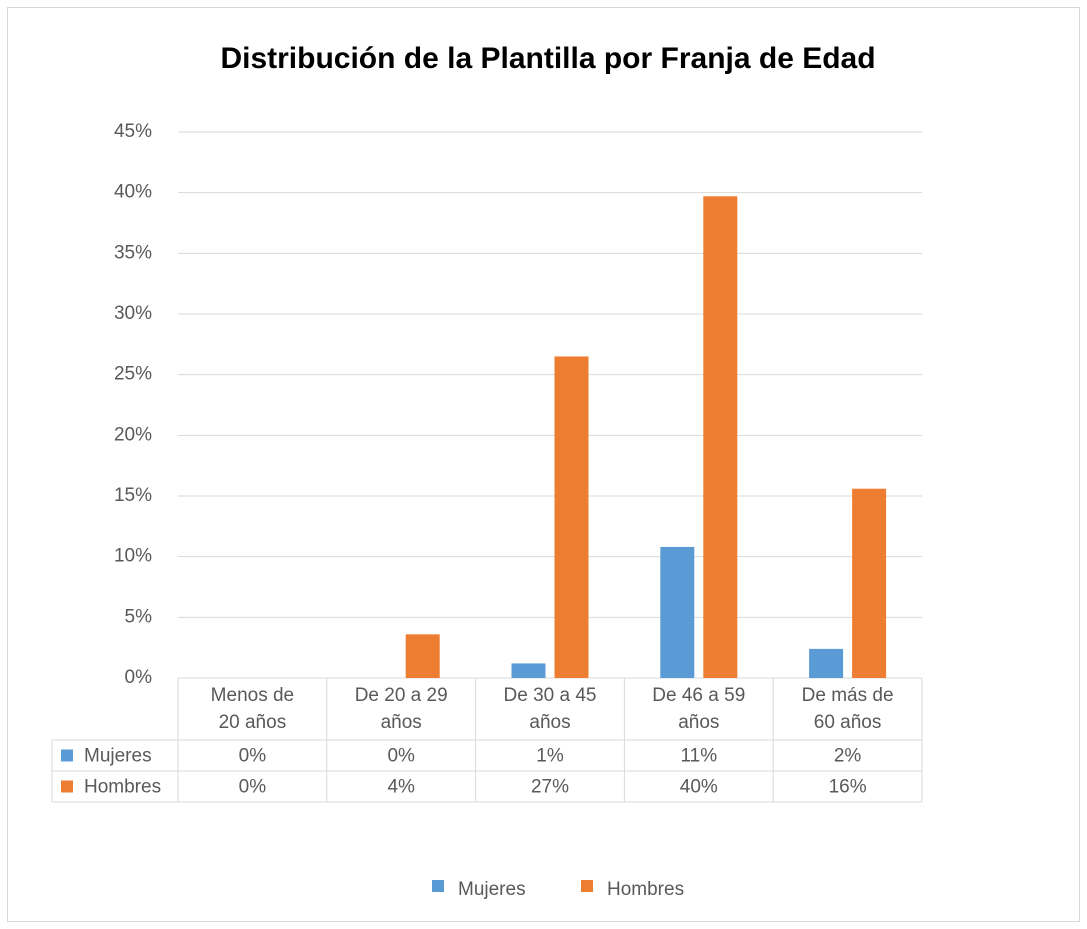  Describe the element at coordinates (550, 756) in the screenshot. I see `table-value: 1%` at that location.